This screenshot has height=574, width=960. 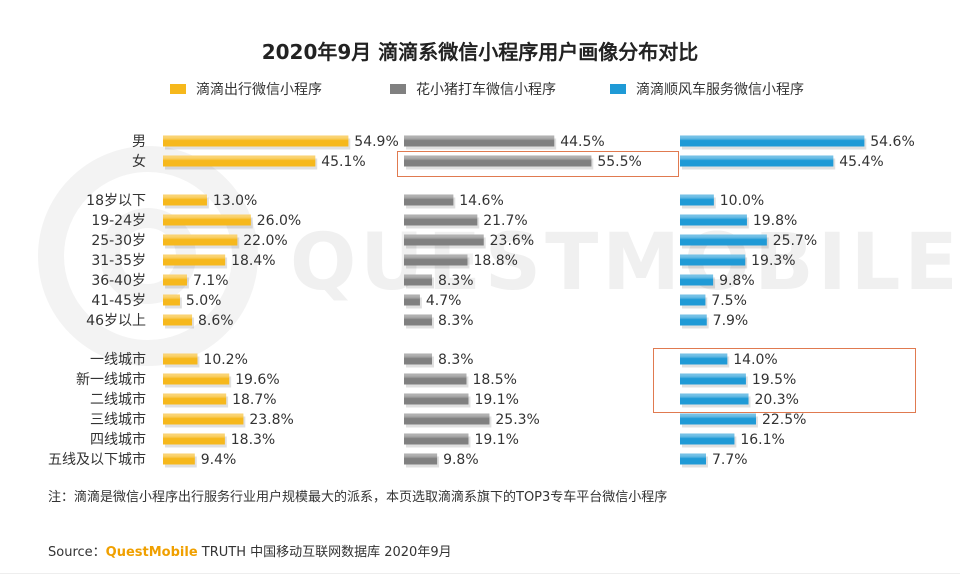 What do you see at coordinates (762, 440) in the screenshot?
I see `data-label: 16.1%` at bounding box center [762, 440].